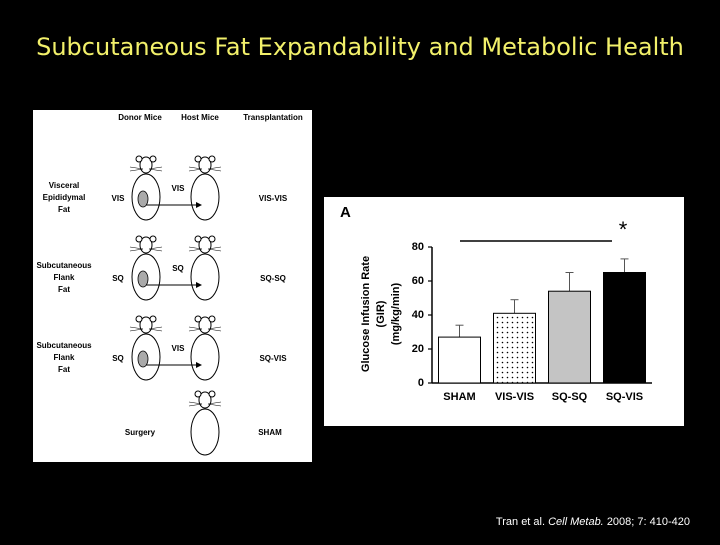 The height and width of the screenshot is (545, 720). Describe the element at coordinates (421, 383) in the screenshot. I see `y-tick-label: 0` at that location.